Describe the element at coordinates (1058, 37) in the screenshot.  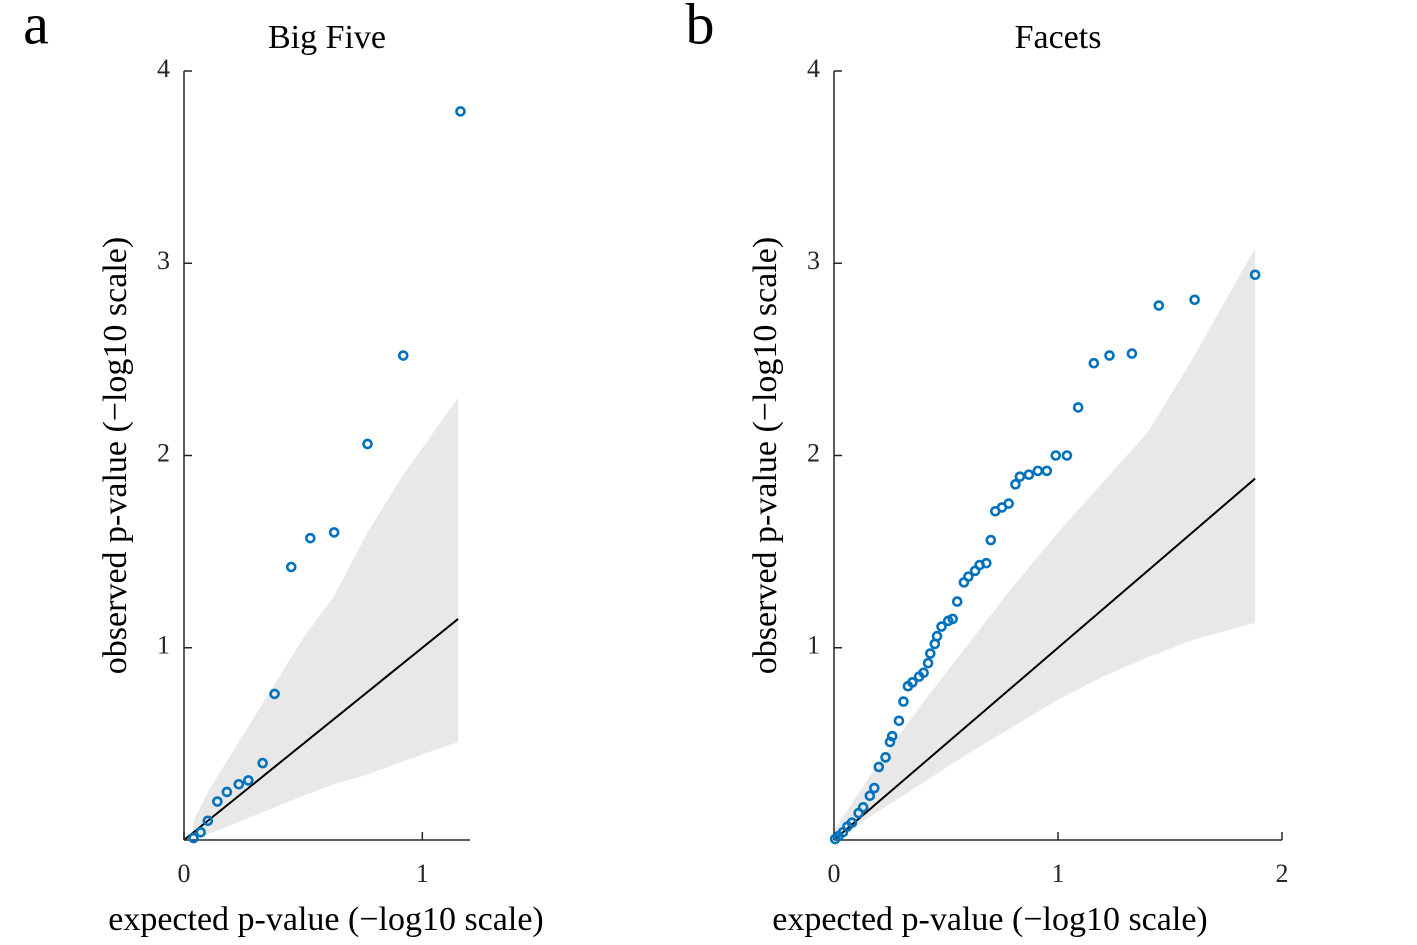
I see `chart-title: Facets` at that location.